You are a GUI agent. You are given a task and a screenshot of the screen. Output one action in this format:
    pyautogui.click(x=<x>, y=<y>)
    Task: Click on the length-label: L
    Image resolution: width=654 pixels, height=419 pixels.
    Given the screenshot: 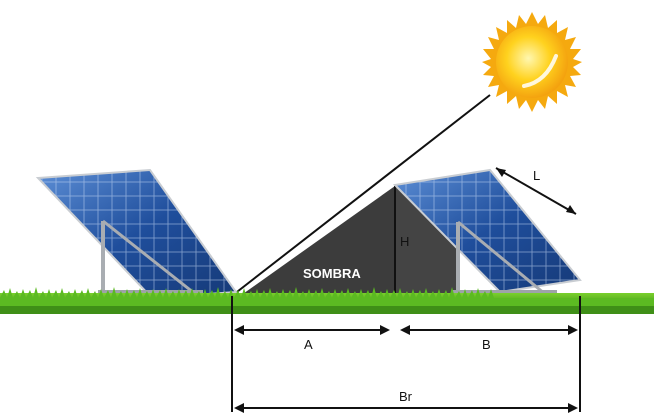 What is the action you would take?
    pyautogui.click(x=536, y=175)
    